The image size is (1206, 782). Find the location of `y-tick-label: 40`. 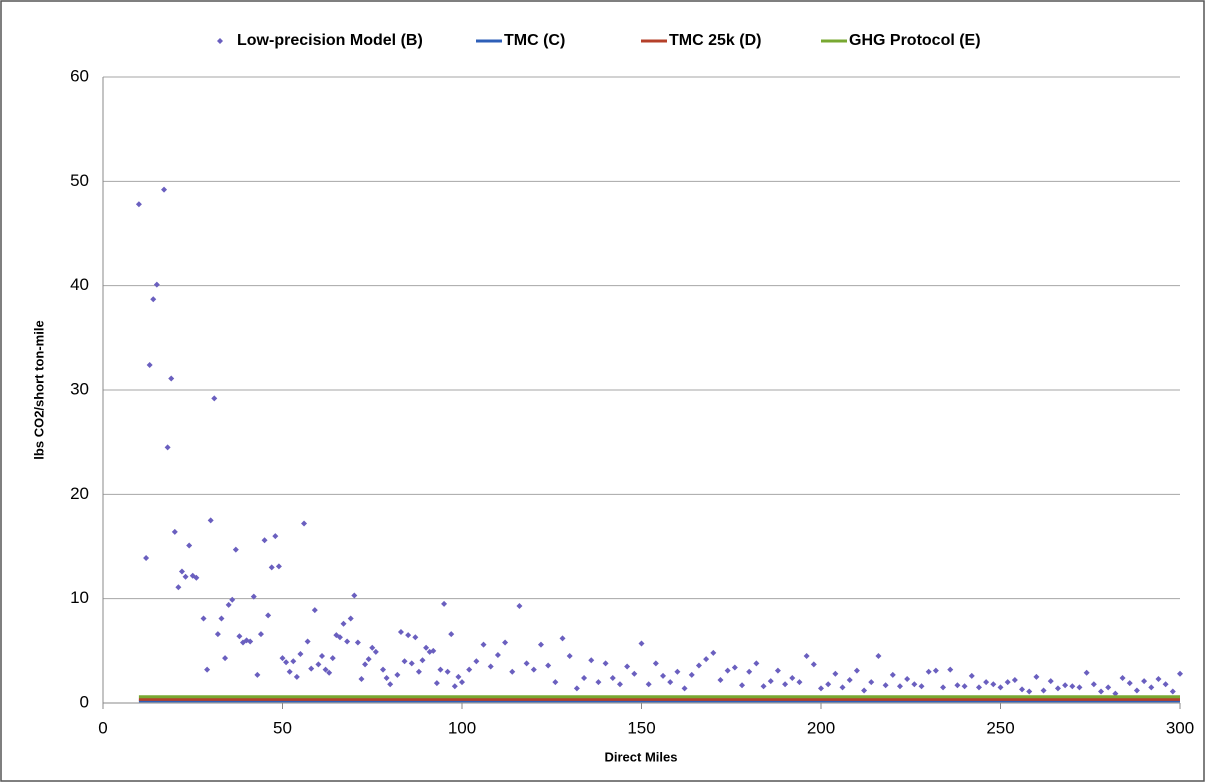

y-tick-label: 40 is located at coordinates (79, 284).